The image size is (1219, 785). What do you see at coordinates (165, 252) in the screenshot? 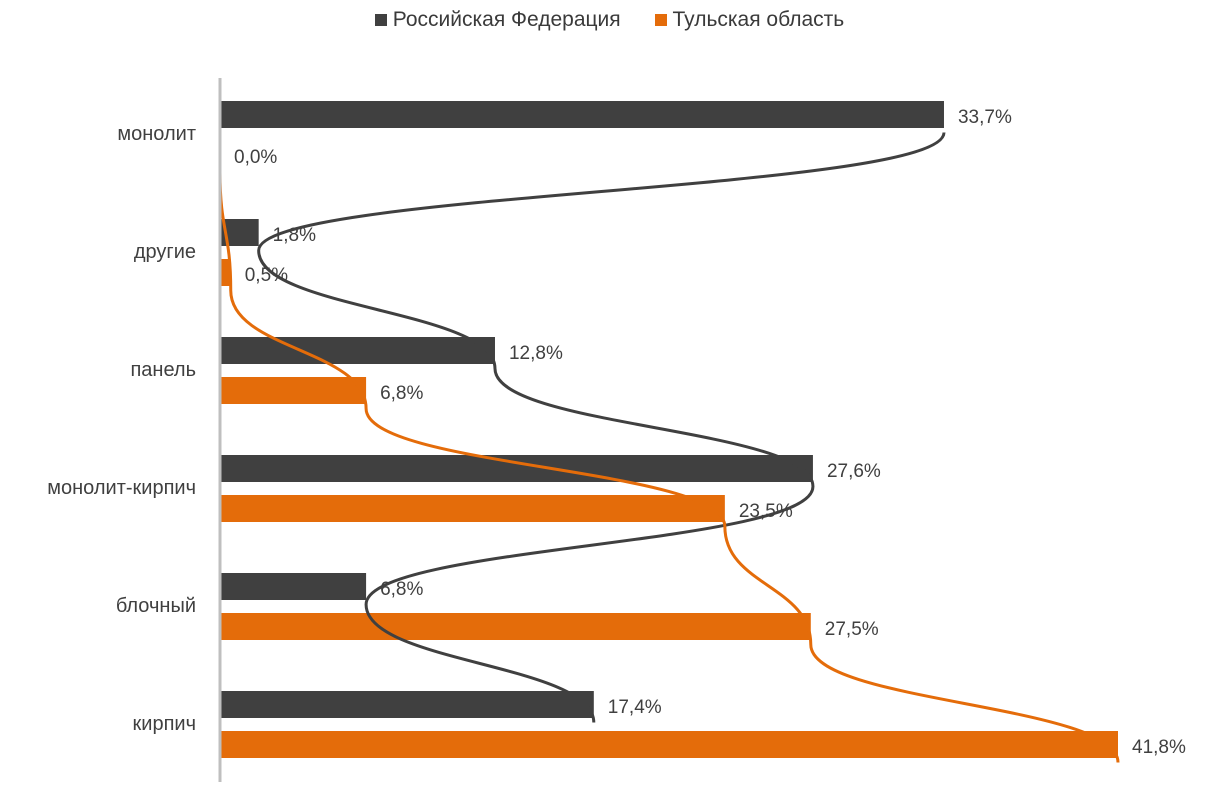
I see `category-label: другие` at bounding box center [165, 252].